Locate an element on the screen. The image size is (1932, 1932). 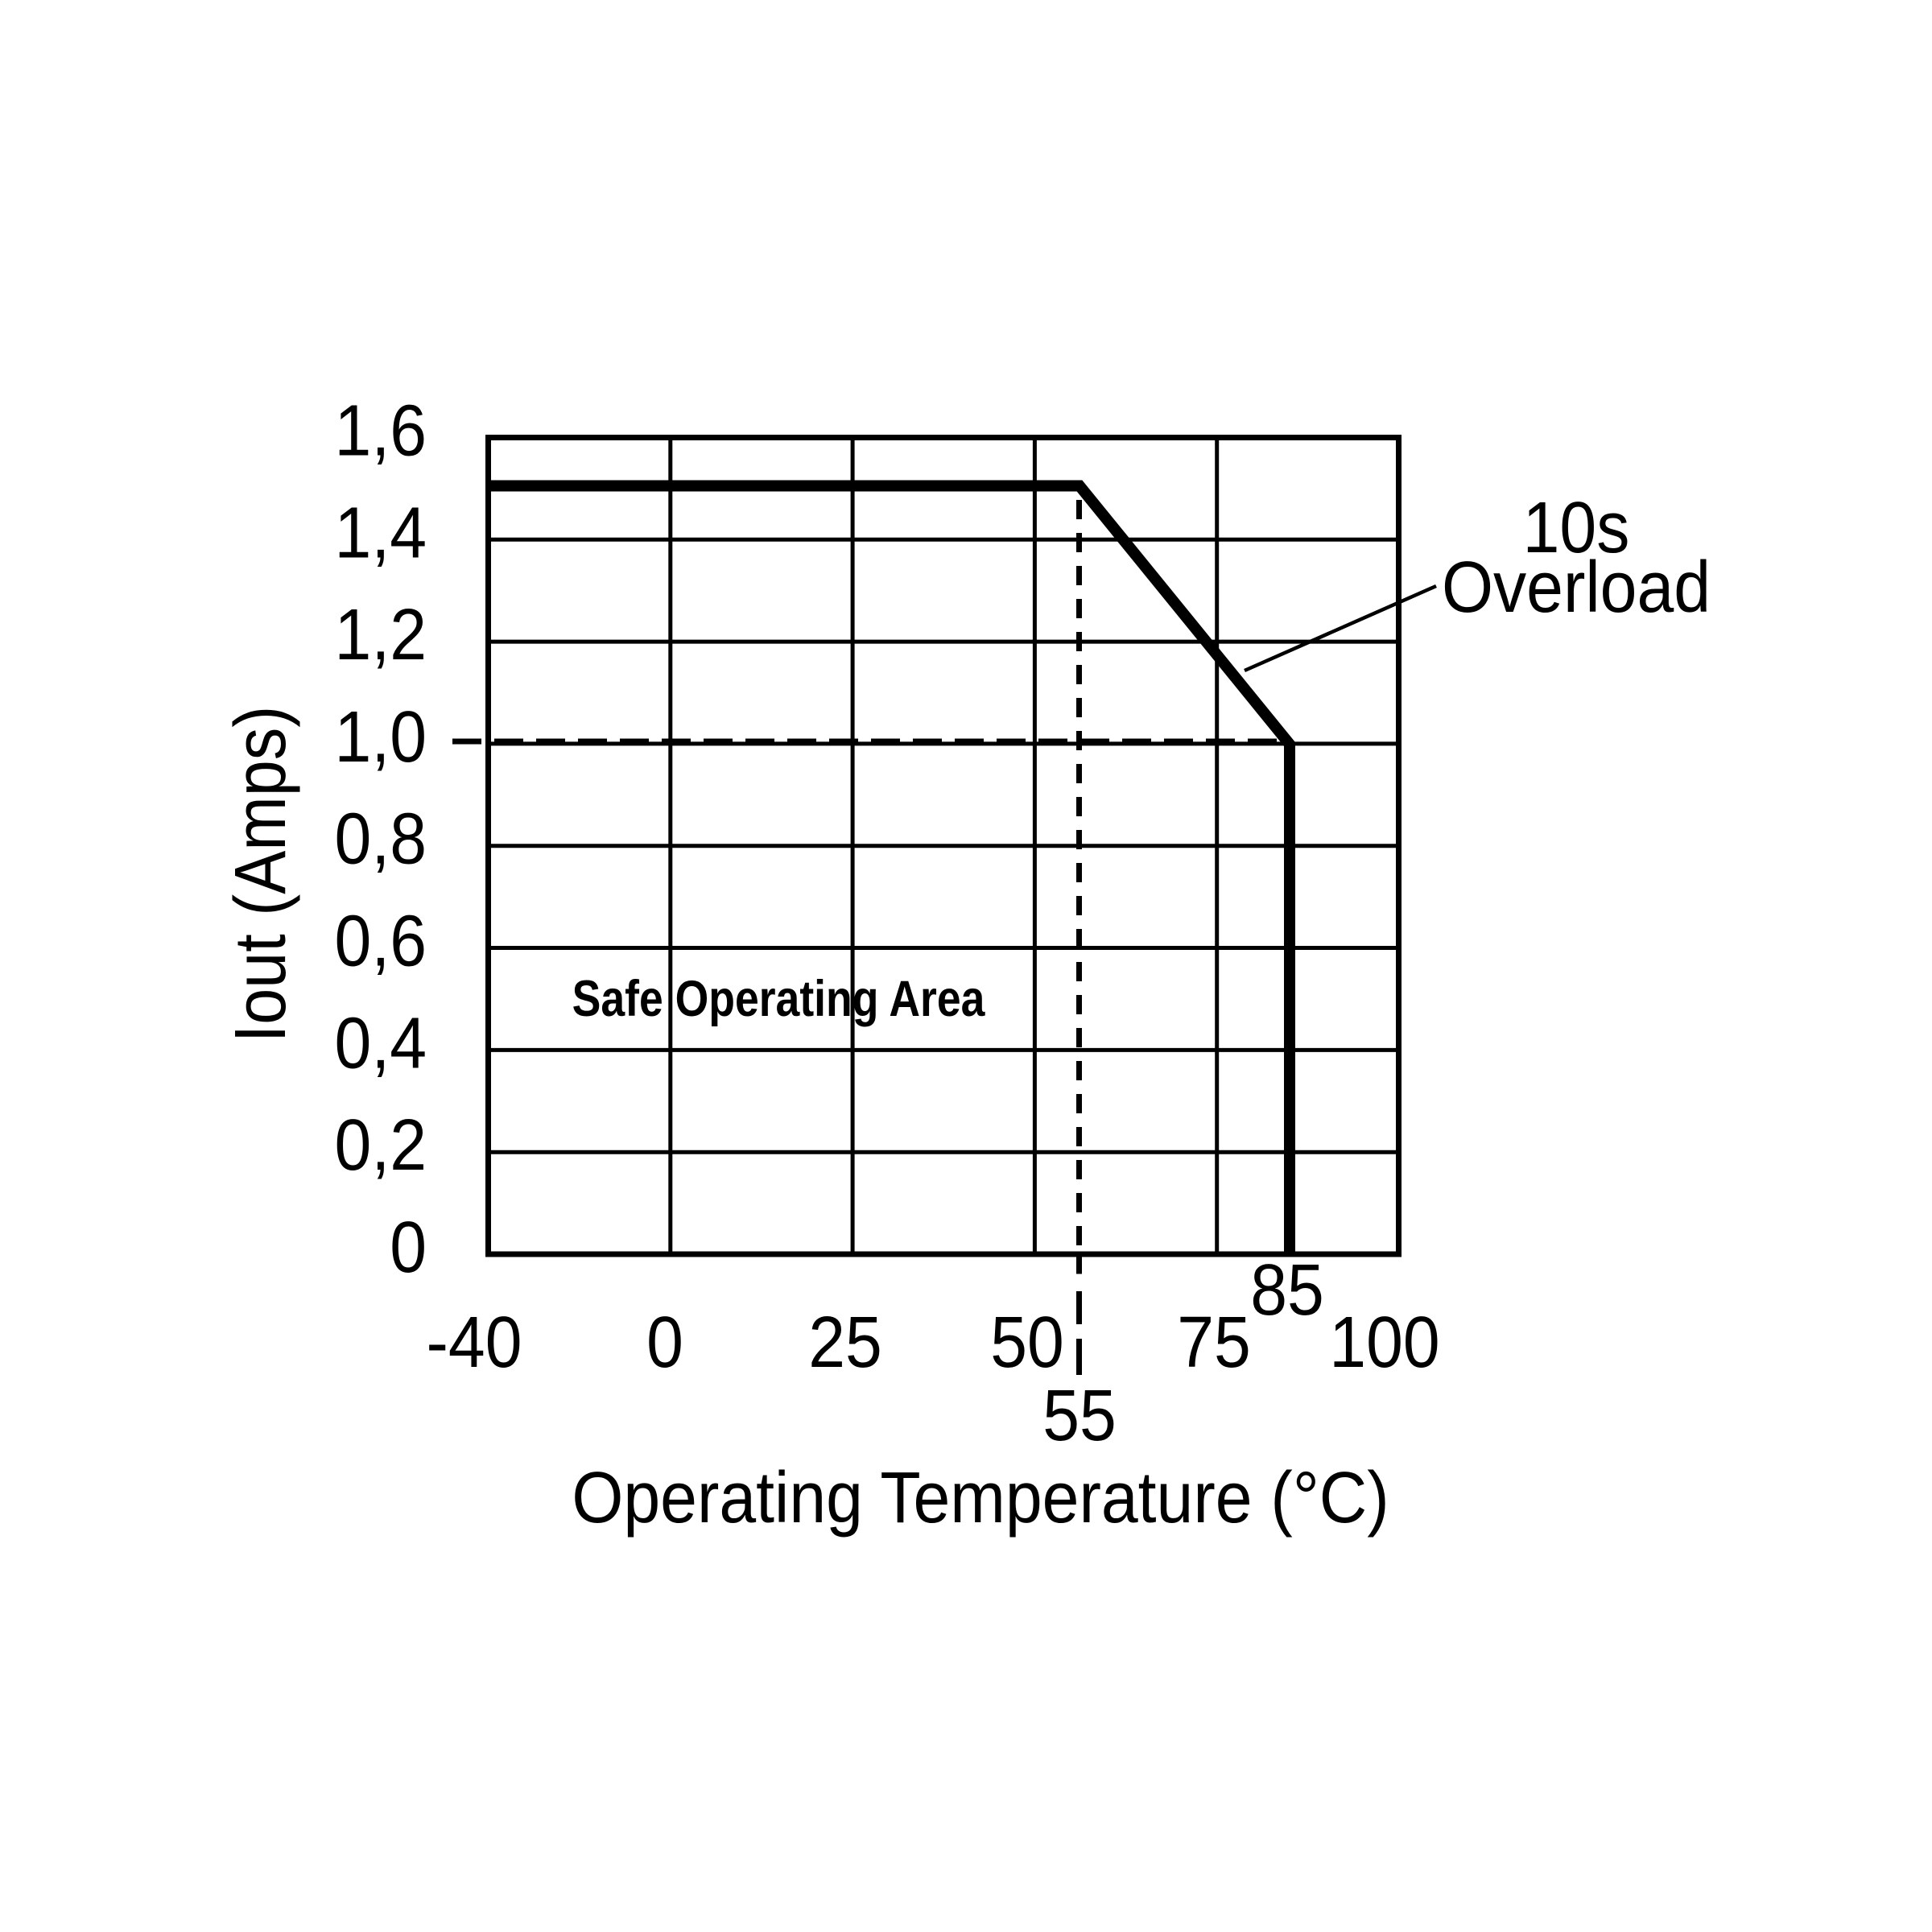
svg-text: 75 is located at coordinates (1214, 1342).